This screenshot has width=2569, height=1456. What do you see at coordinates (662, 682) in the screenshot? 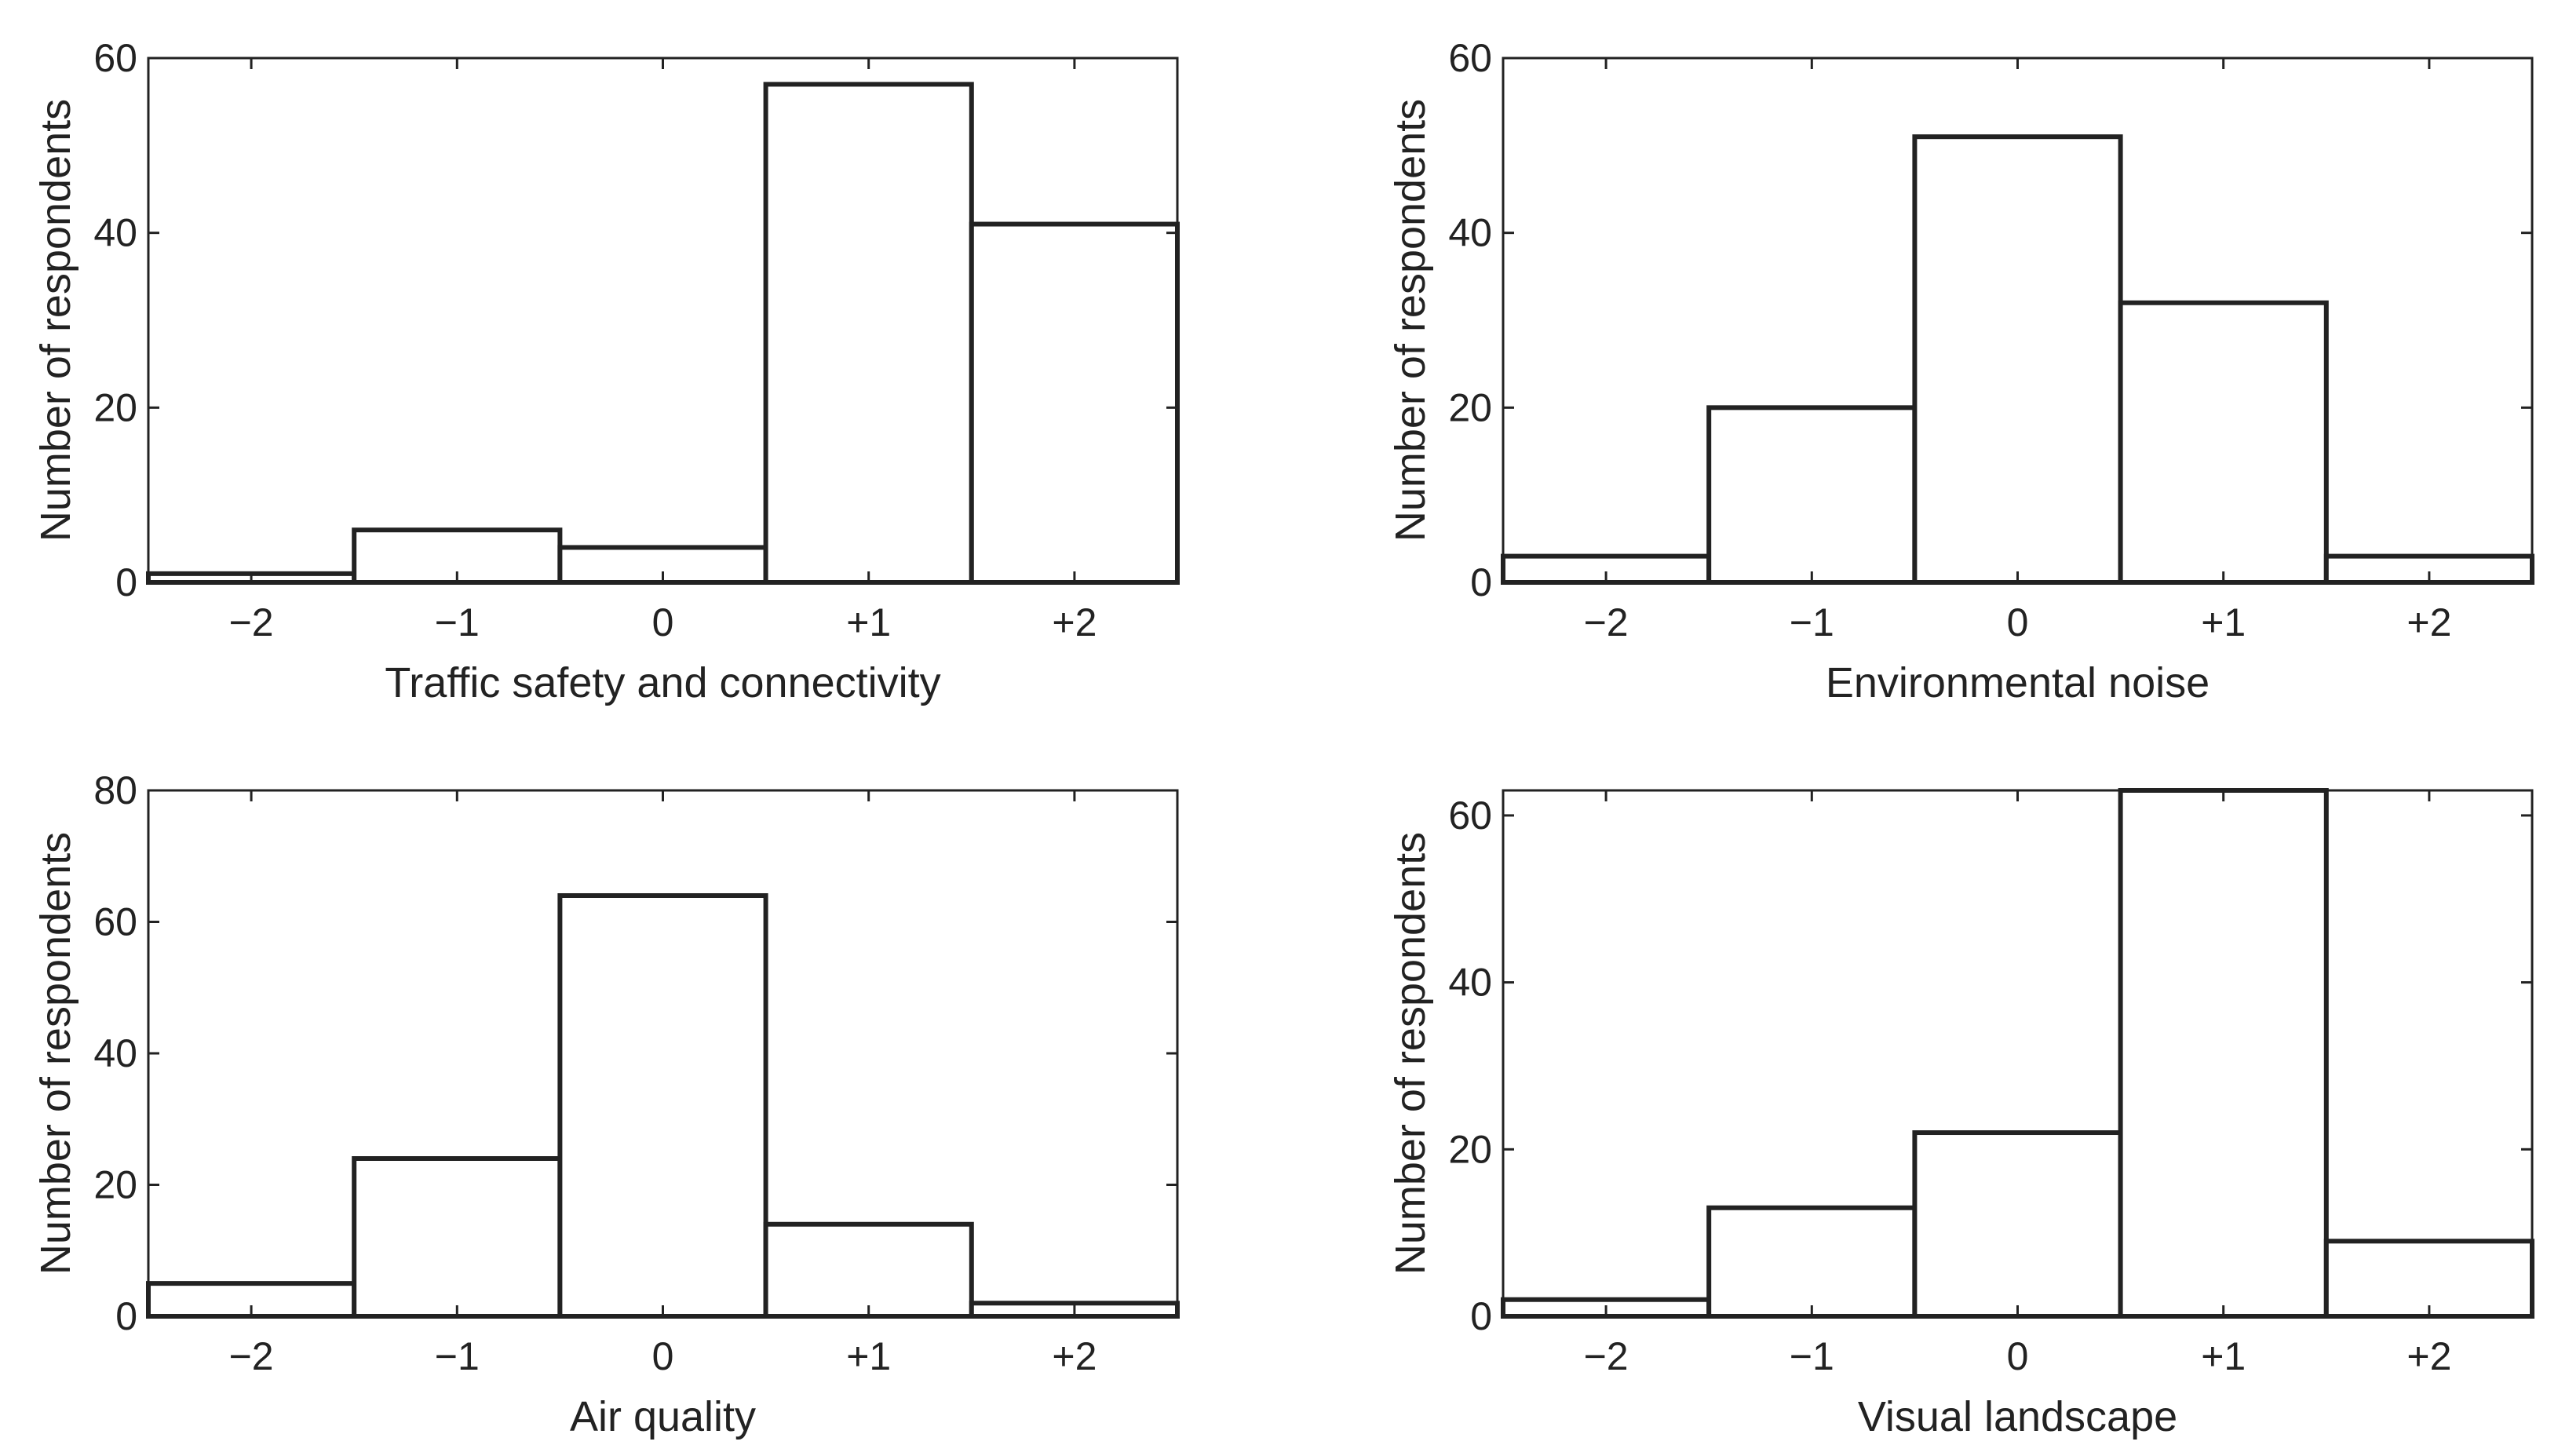
I see `x-axis-title: Traffic safety and connectivity` at bounding box center [662, 682].